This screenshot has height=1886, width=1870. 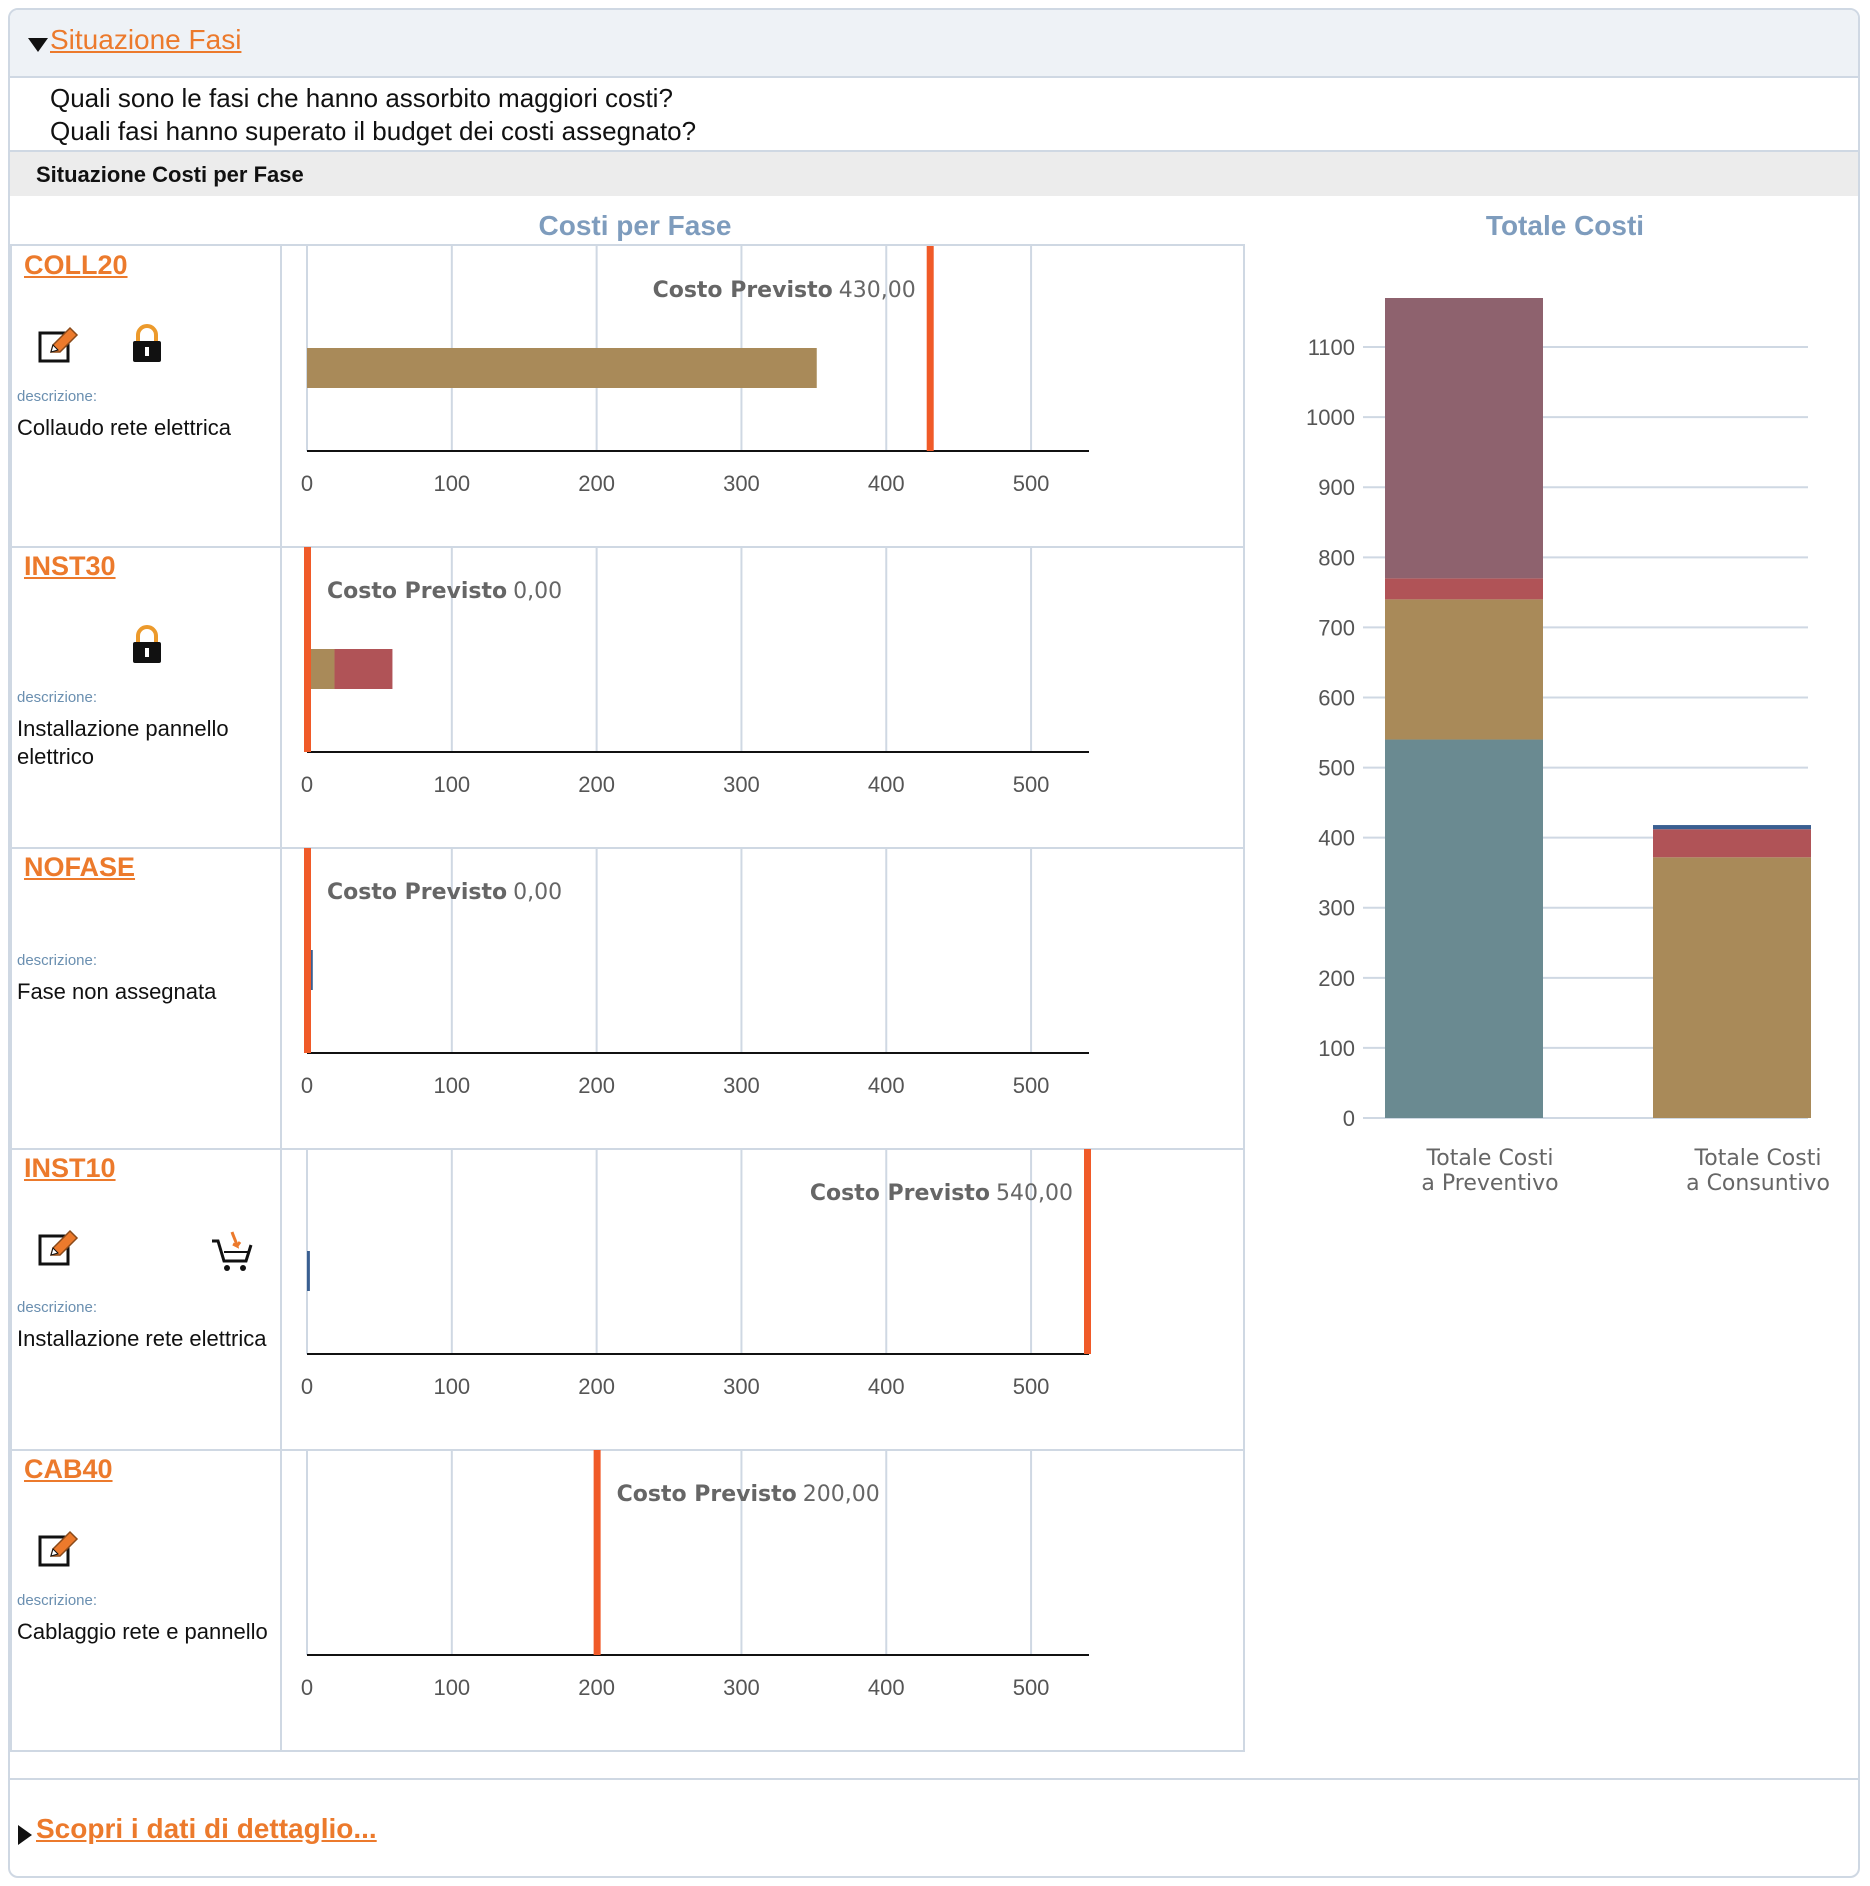 What do you see at coordinates (1565, 225) in the screenshot?
I see `totale-costi-title: Totale Costi` at bounding box center [1565, 225].